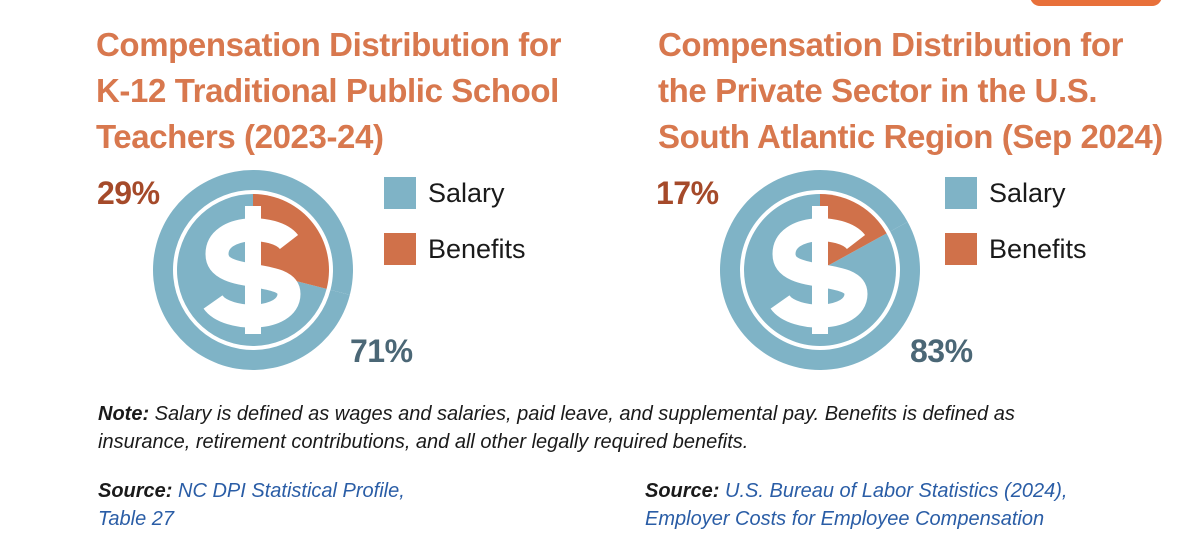 This screenshot has height=543, width=1200. What do you see at coordinates (381, 351) in the screenshot?
I see `salary-percent-label-left: 71%` at bounding box center [381, 351].